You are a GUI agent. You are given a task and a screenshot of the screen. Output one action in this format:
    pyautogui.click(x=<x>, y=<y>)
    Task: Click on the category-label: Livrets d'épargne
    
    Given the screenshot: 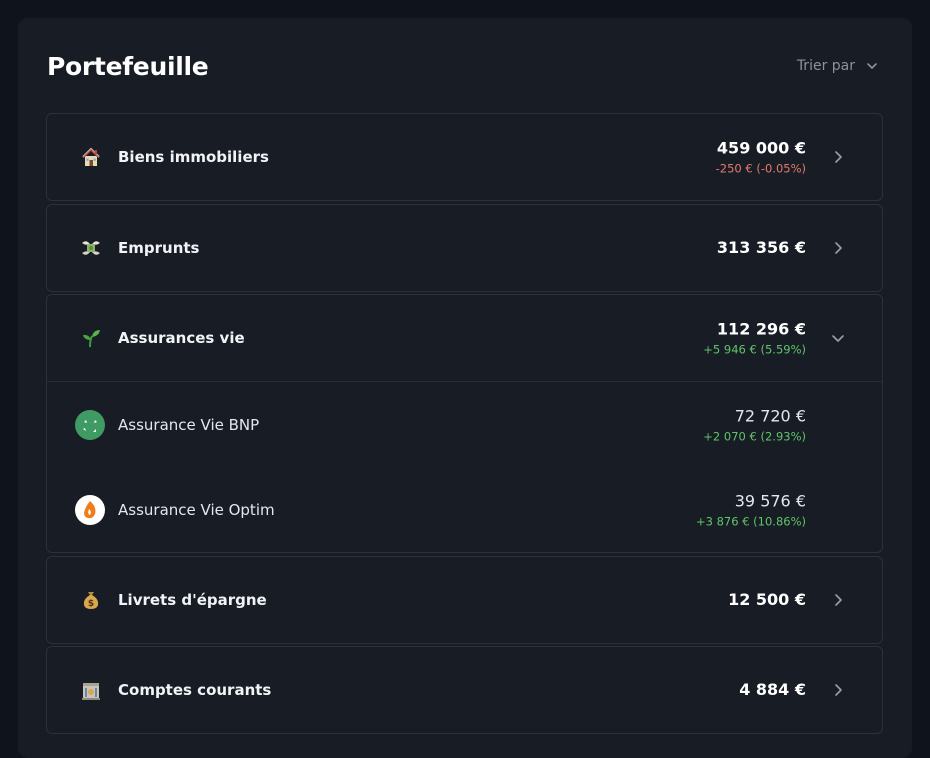 What is the action you would take?
    pyautogui.click(x=192, y=600)
    